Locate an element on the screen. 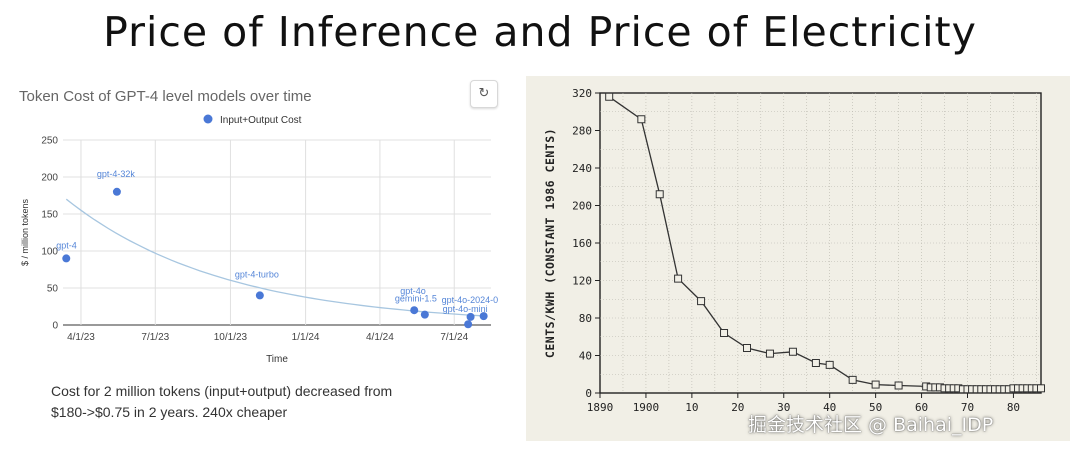 This screenshot has width=1080, height=451. x-tick-label: 4/1/24 is located at coordinates (380, 337).